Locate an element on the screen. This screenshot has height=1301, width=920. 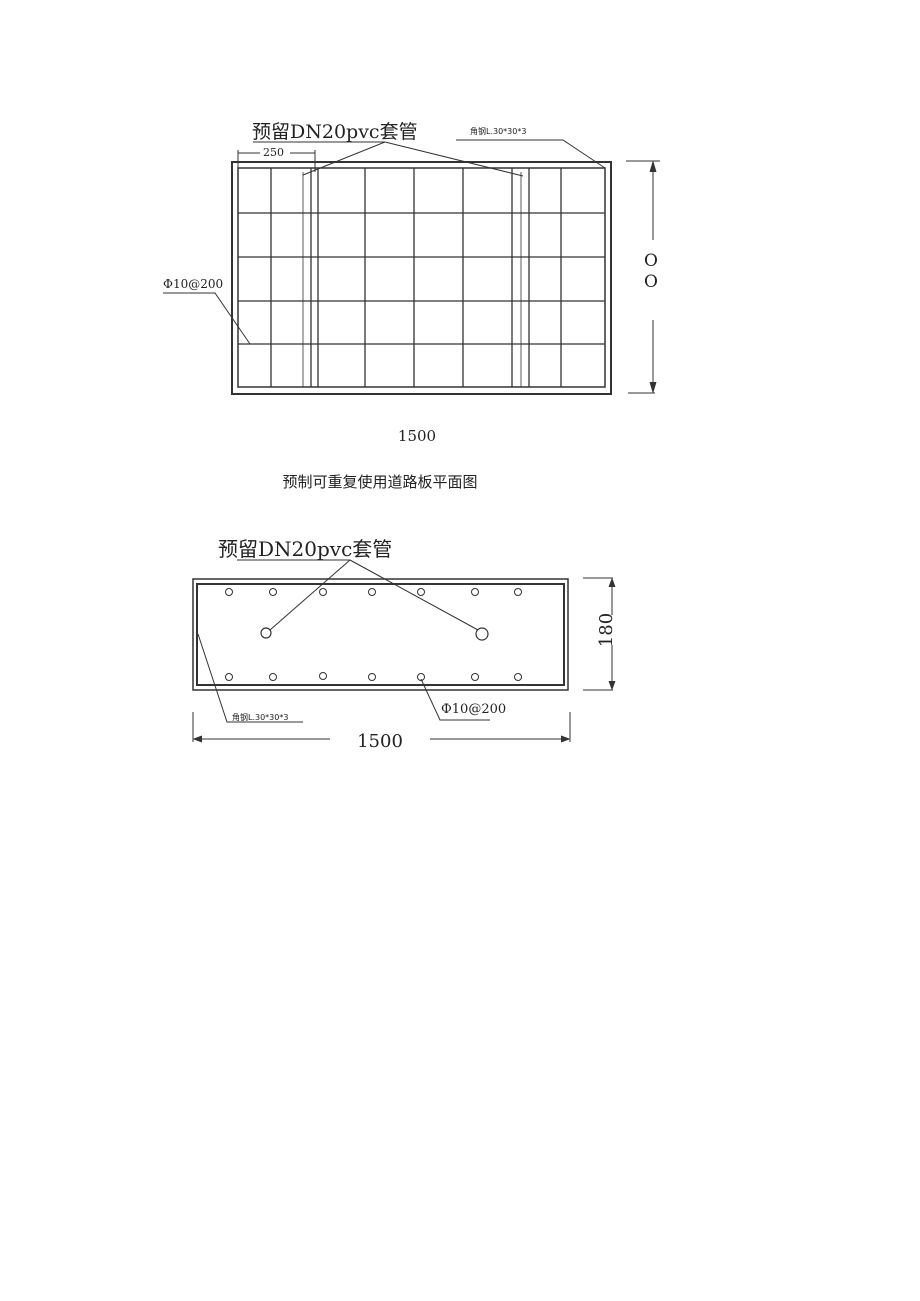
section-angle-steel-label: 角钢L.30*30*3 is located at coordinates (260, 717).